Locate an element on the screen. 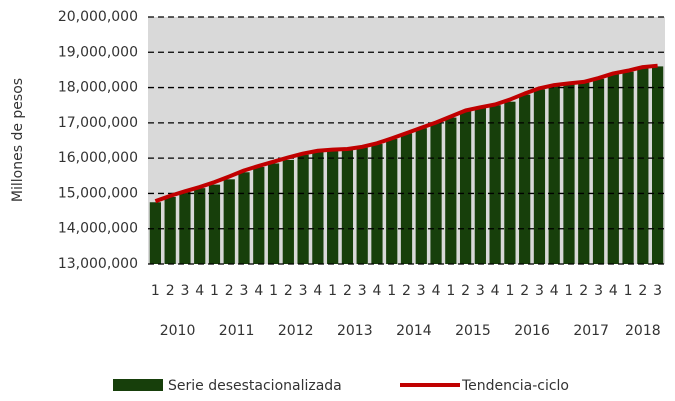 The image size is (675, 401). y-tick-label: 19,000,000 is located at coordinates (98, 52).